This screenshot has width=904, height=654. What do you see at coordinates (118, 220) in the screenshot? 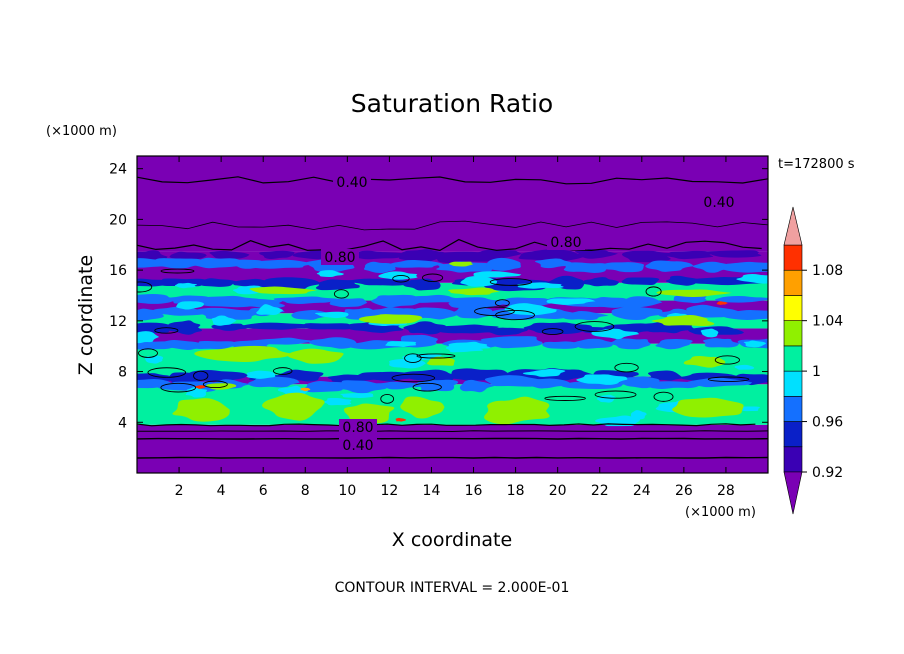
I see `y-tick-label: 20` at bounding box center [118, 220].